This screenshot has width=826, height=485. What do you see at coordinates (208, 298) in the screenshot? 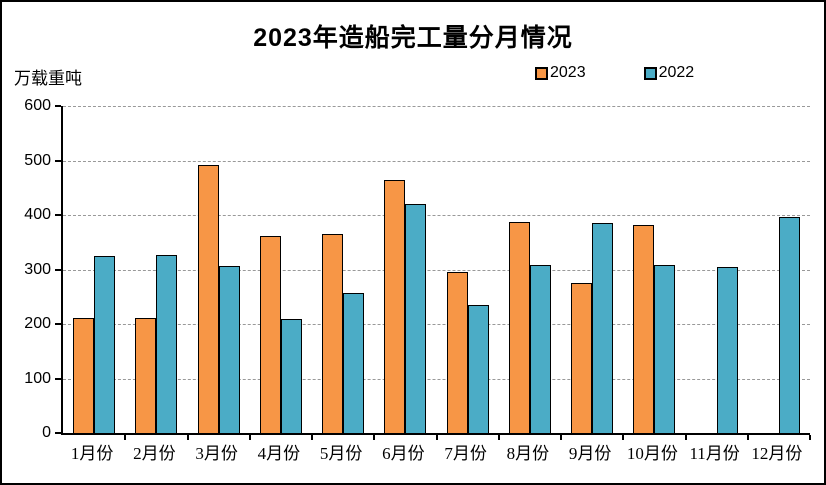
I see `bar-2023-3月份` at bounding box center [208, 298].